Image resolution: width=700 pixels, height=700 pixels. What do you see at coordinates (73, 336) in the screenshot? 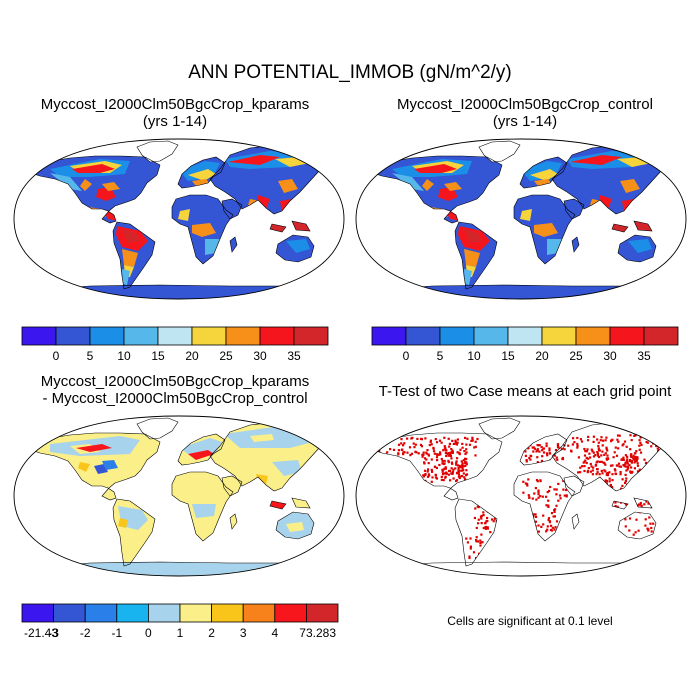
I see `colorbar-1-swatch` at bounding box center [73, 336].